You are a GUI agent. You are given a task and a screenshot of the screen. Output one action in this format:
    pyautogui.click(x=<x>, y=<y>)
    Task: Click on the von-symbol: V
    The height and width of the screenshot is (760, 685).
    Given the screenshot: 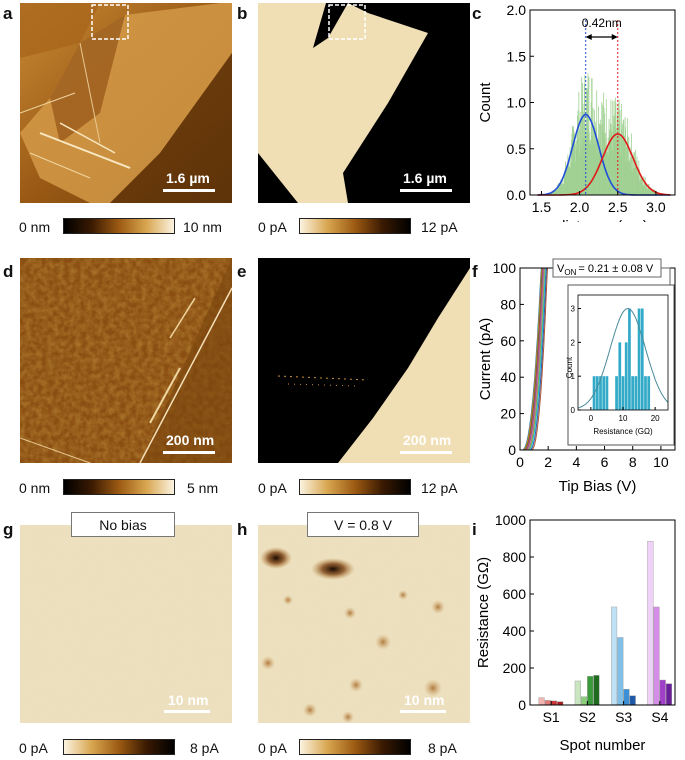 What is the action you would take?
    pyautogui.click(x=561, y=269)
    